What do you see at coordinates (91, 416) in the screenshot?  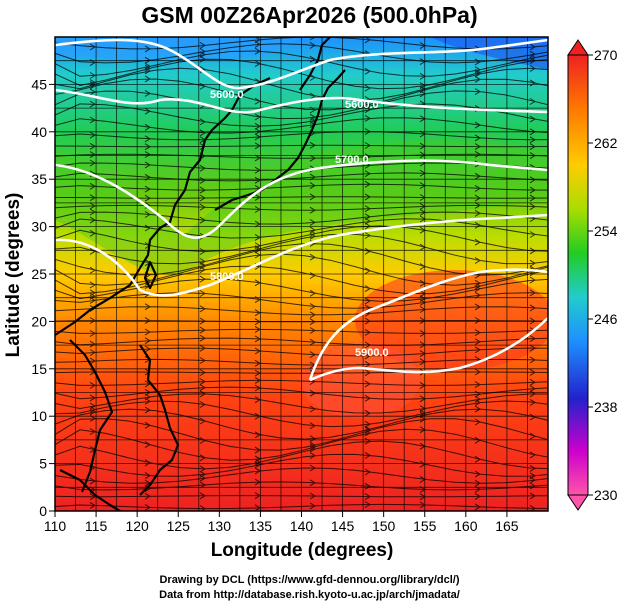 I see `coastline-vietnam` at bounding box center [91, 416].